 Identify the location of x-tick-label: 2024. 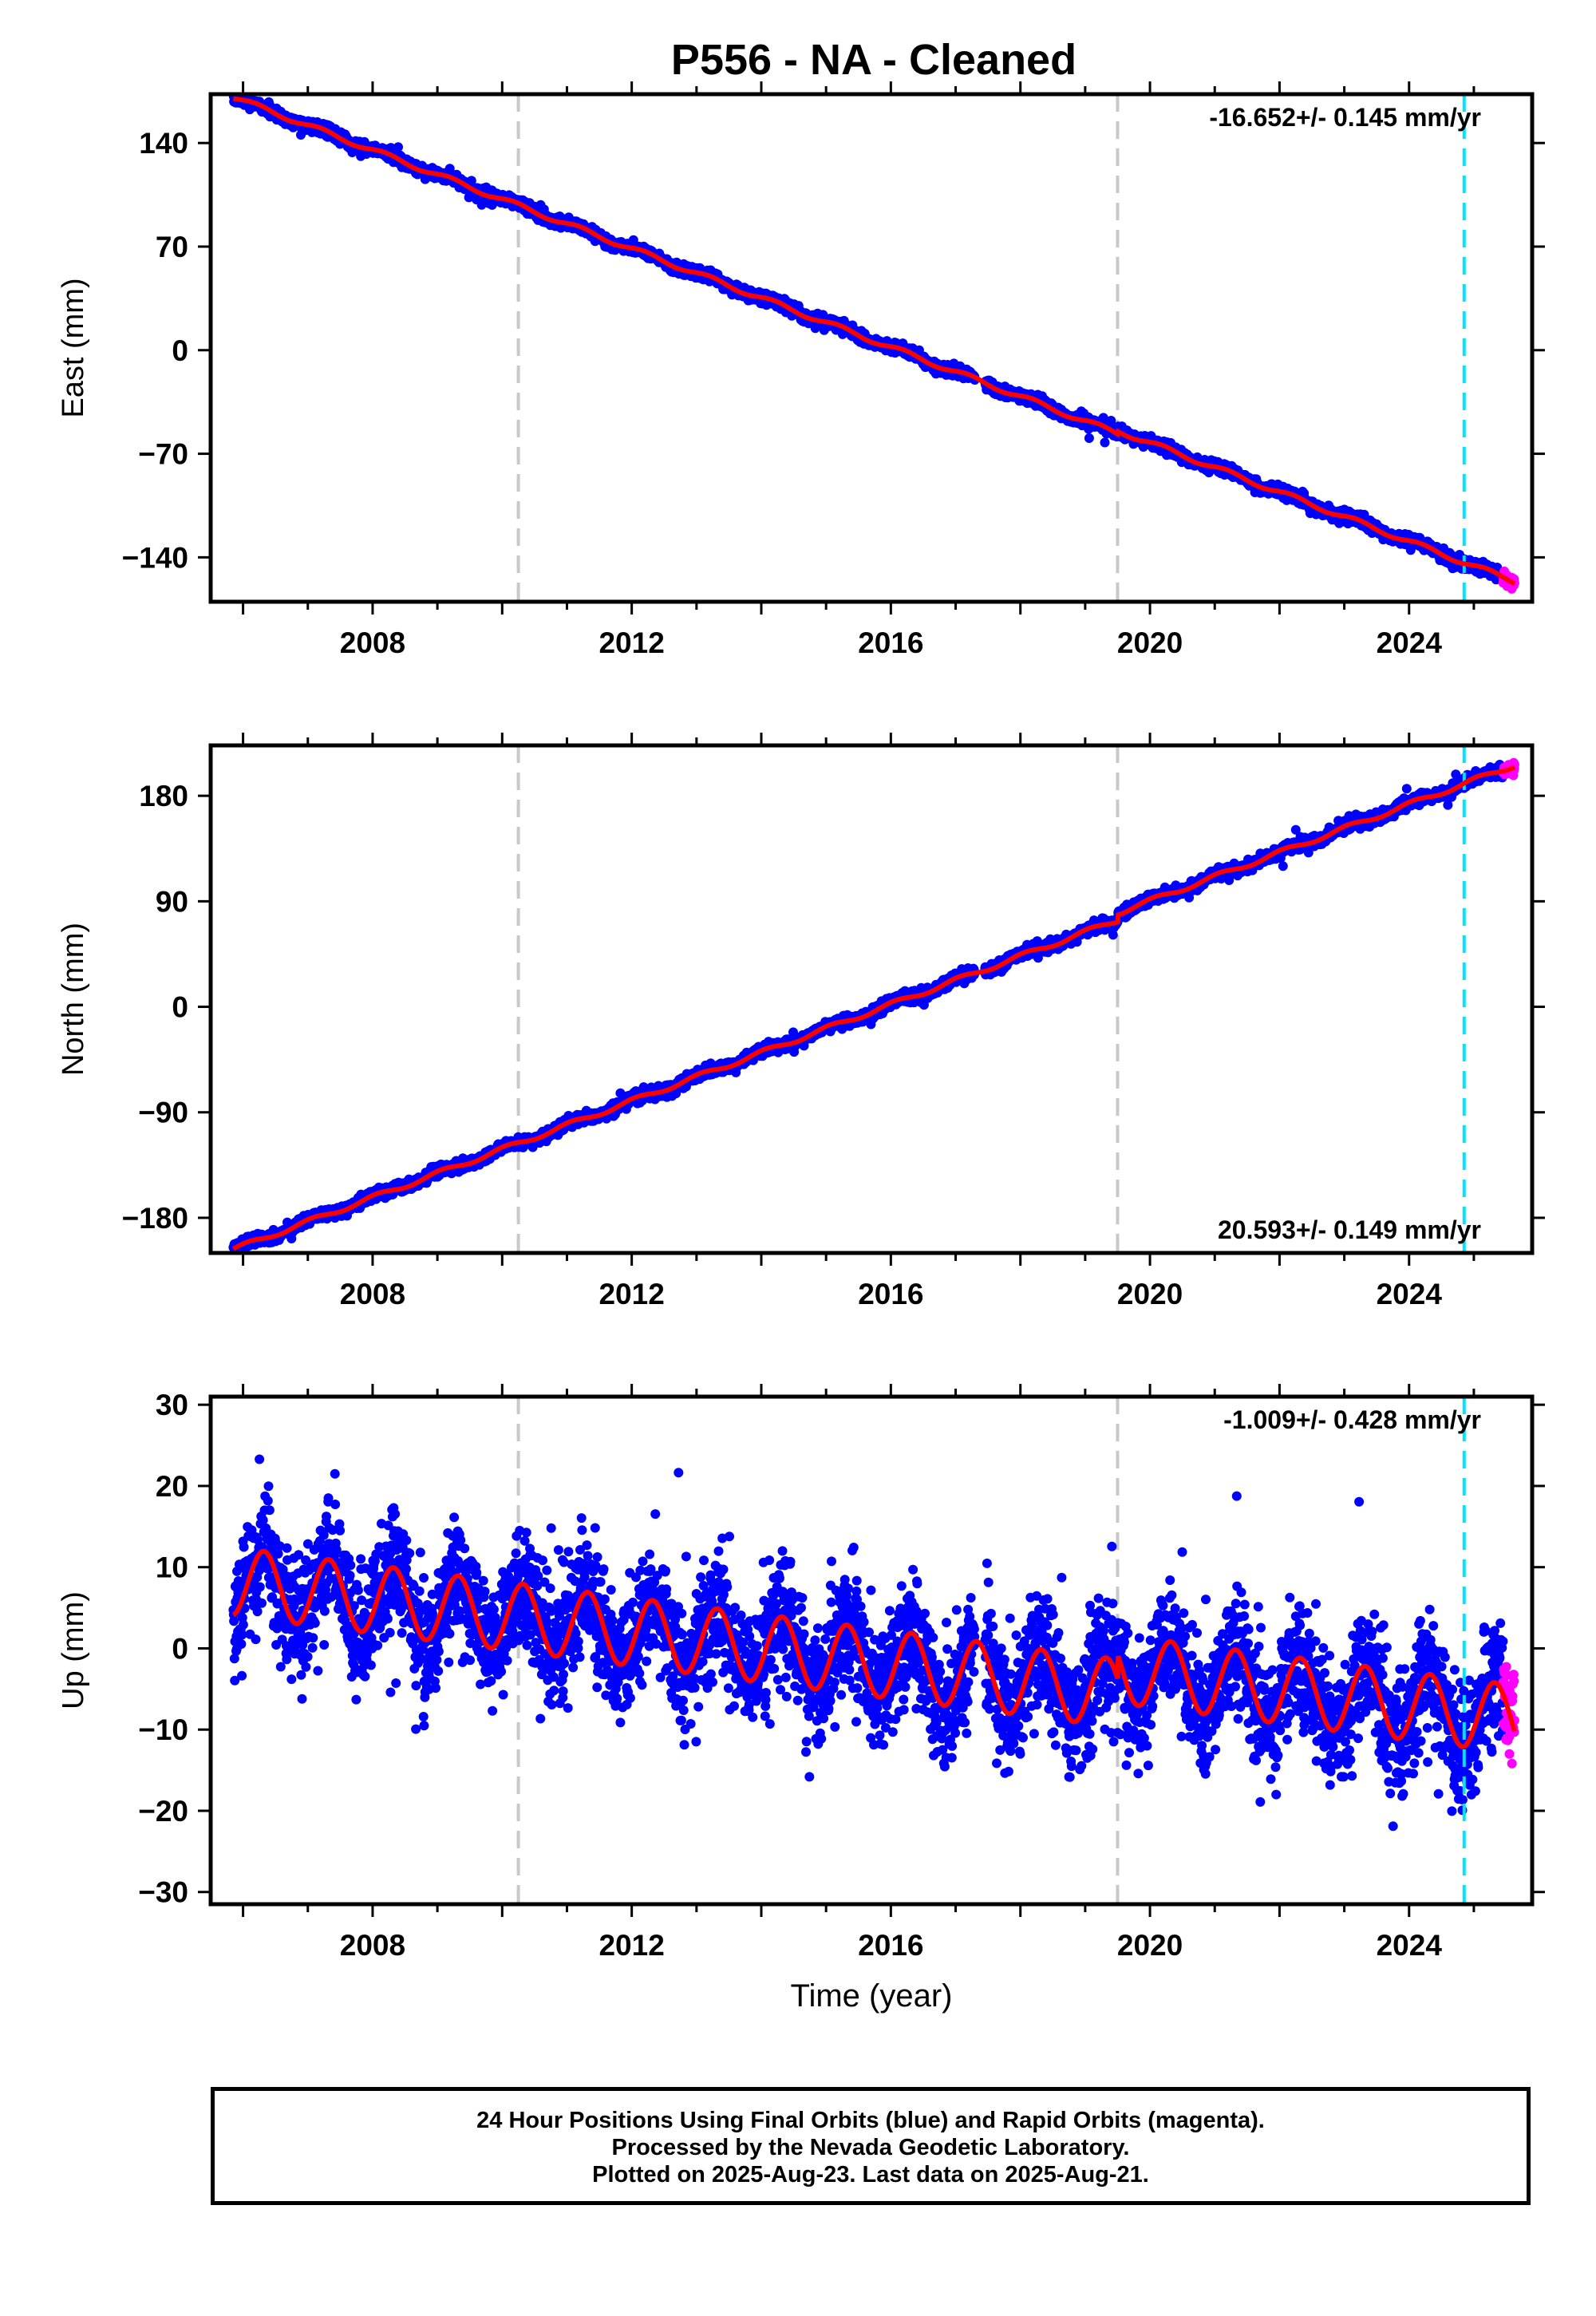
(1410, 642).